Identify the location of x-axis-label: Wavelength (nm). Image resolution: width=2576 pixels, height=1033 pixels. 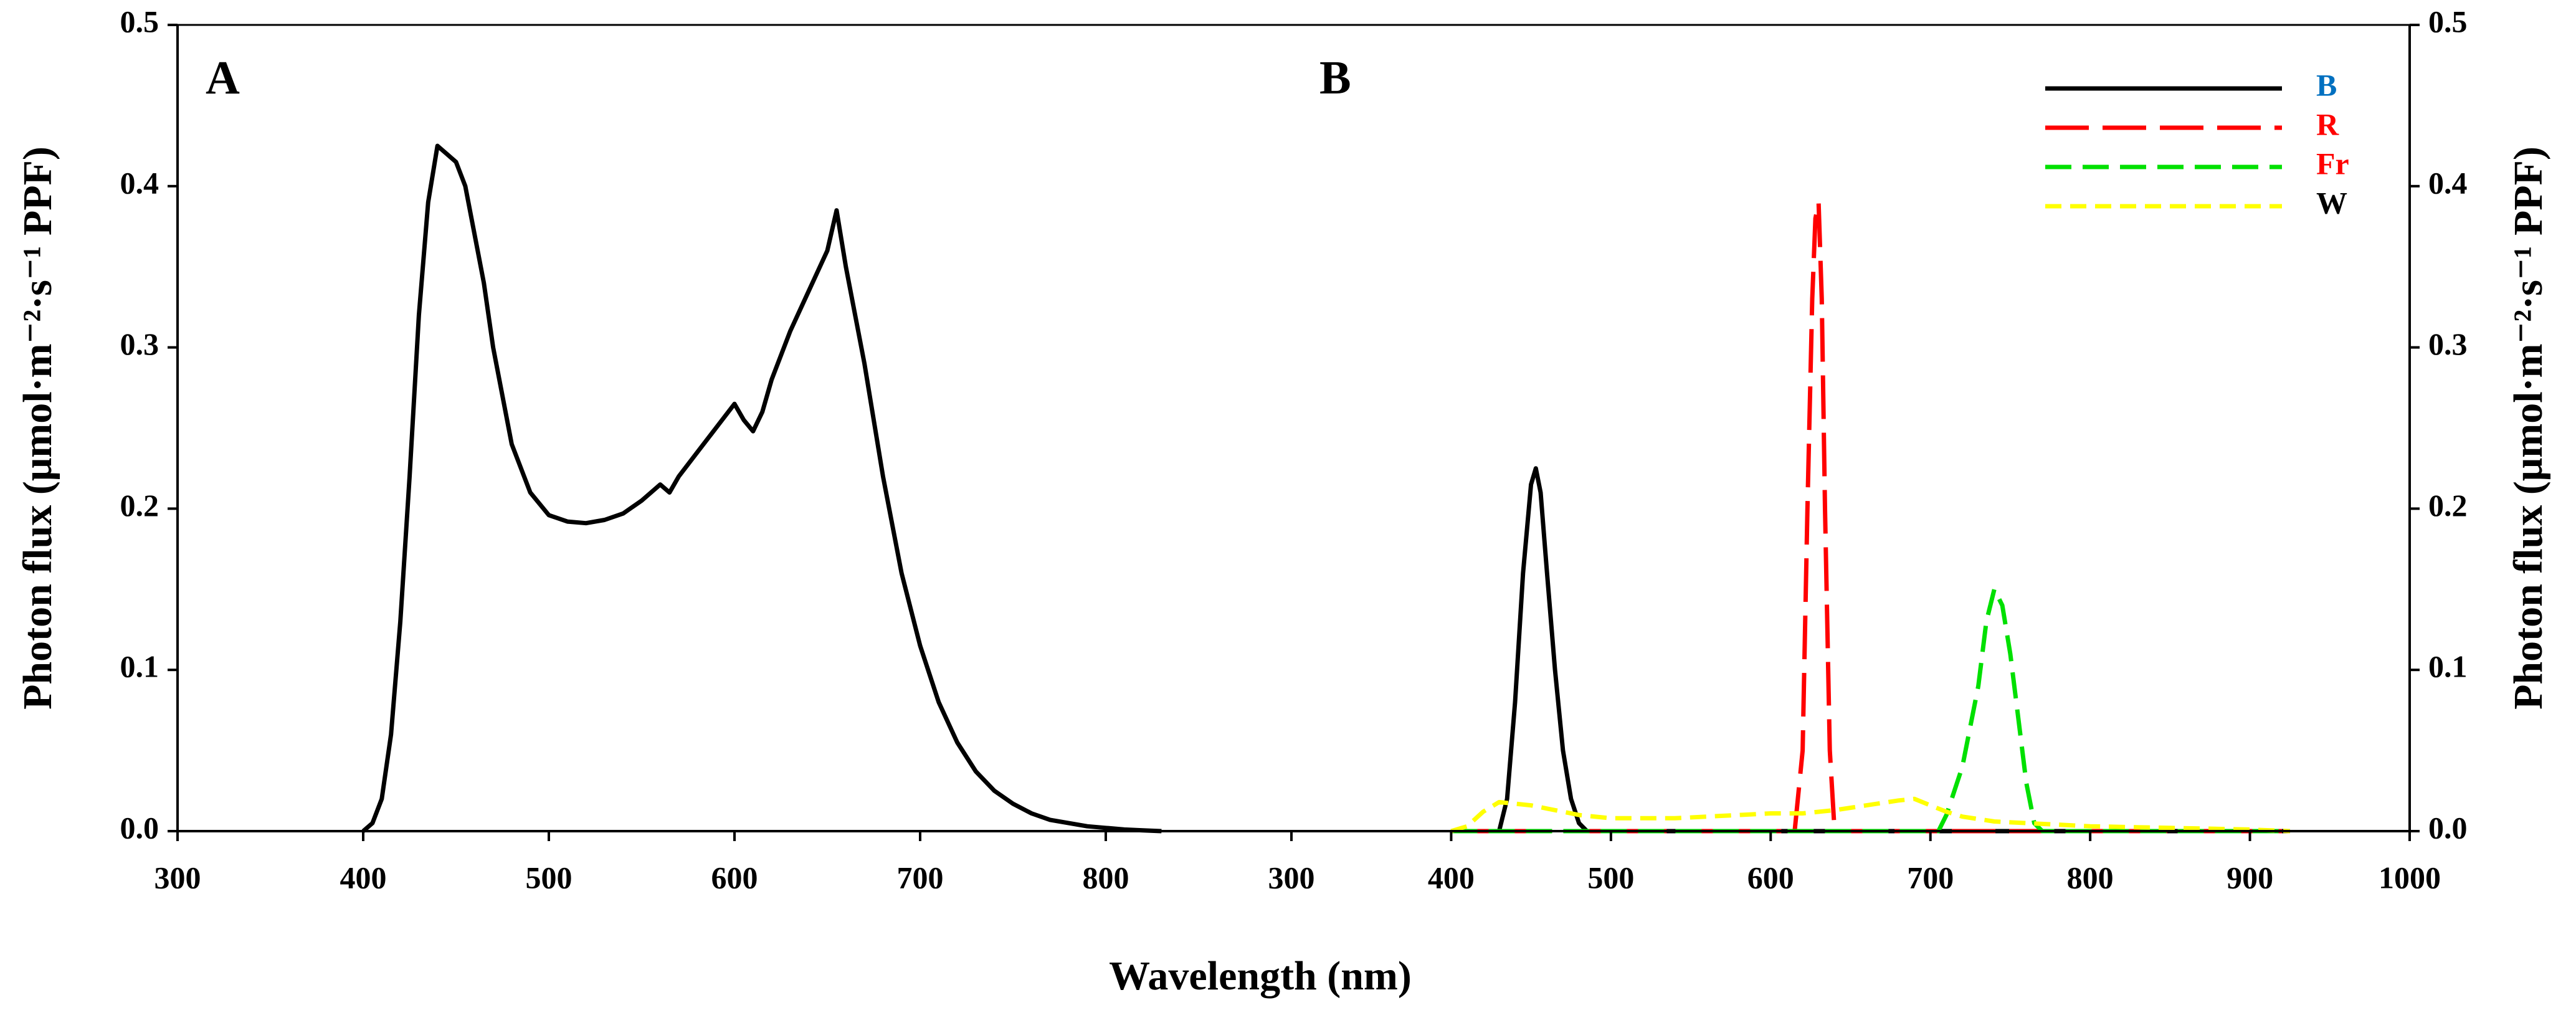
(1260, 976).